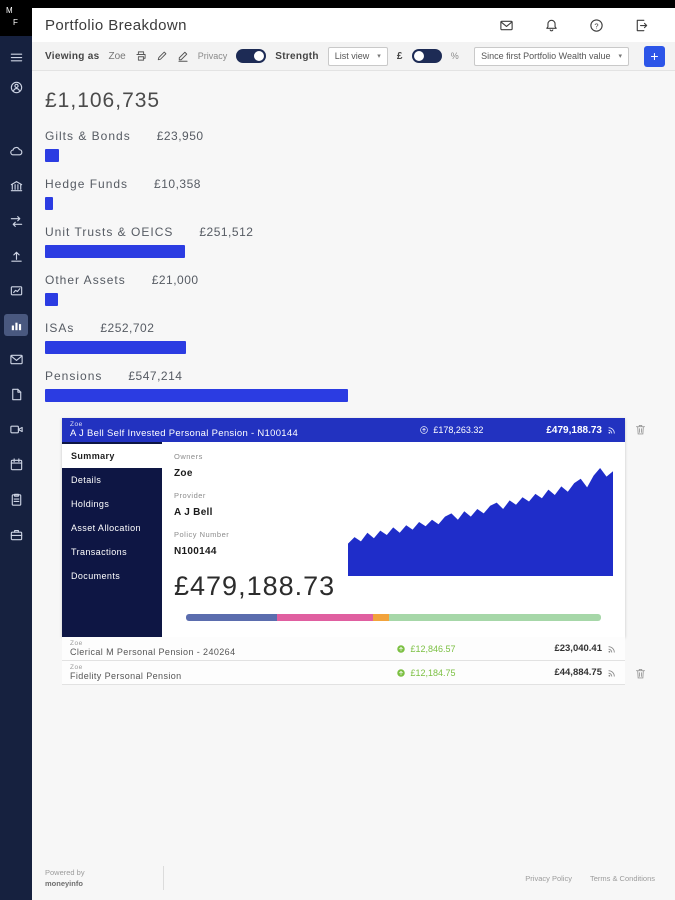 This screenshot has width=675, height=900. What do you see at coordinates (106, 528) in the screenshot?
I see `tab-asset-allocation: Asset Allocation` at bounding box center [106, 528].